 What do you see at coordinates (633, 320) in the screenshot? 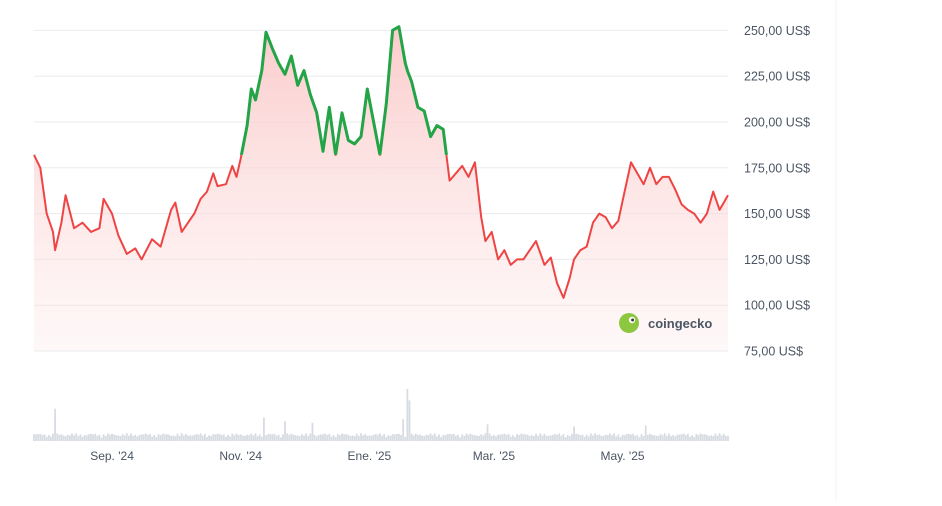
I see `gecko-logo-pupil` at bounding box center [633, 320].